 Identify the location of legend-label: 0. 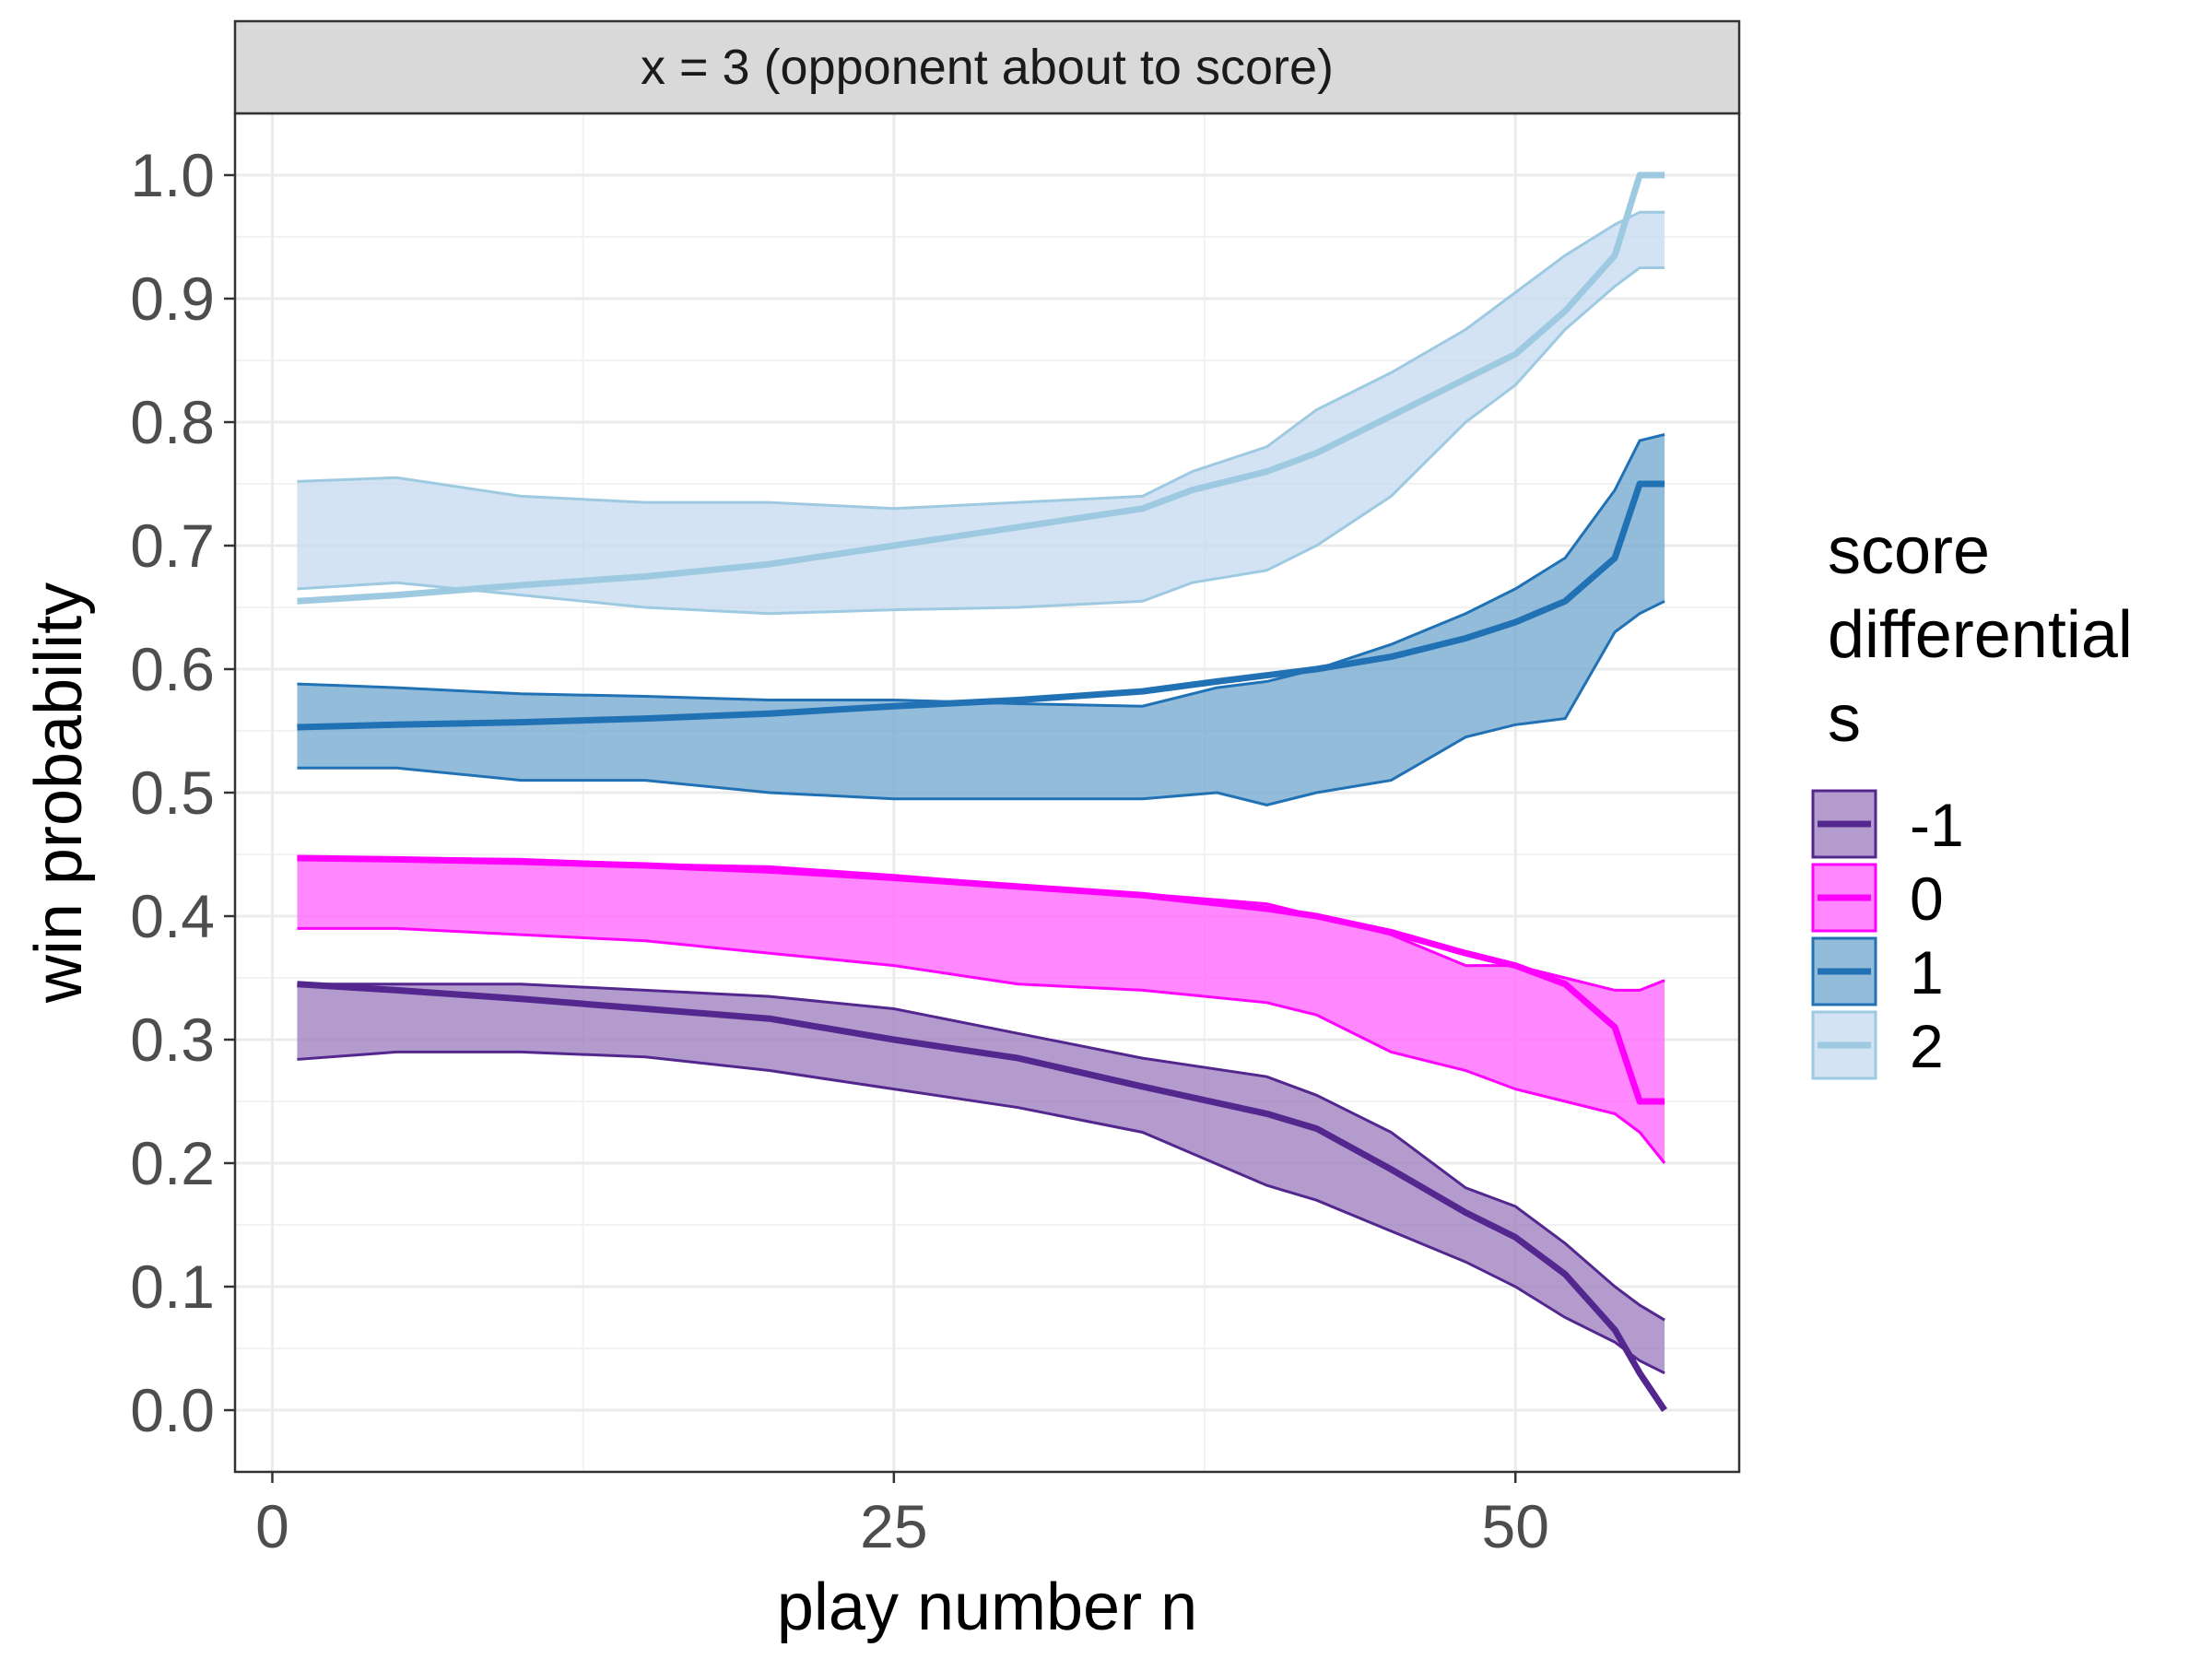
(1927, 899).